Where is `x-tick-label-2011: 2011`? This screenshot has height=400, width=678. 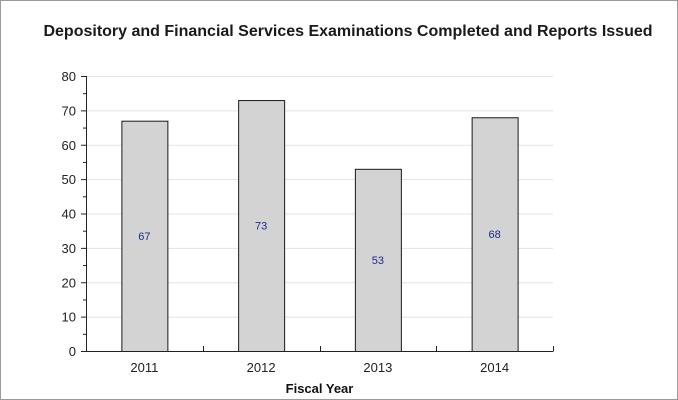 x-tick-label-2011: 2011 is located at coordinates (144, 367).